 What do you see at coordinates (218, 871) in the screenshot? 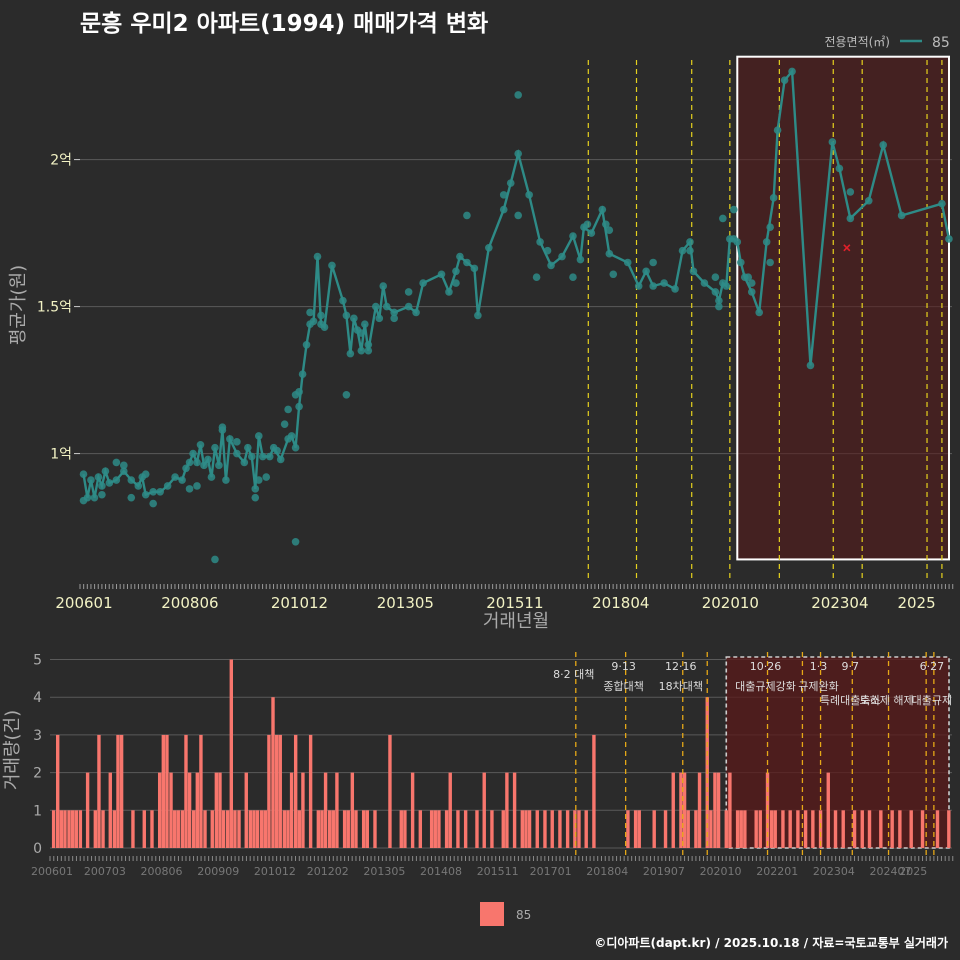
I see `bar-x-tick-label: 200909` at bounding box center [218, 871].